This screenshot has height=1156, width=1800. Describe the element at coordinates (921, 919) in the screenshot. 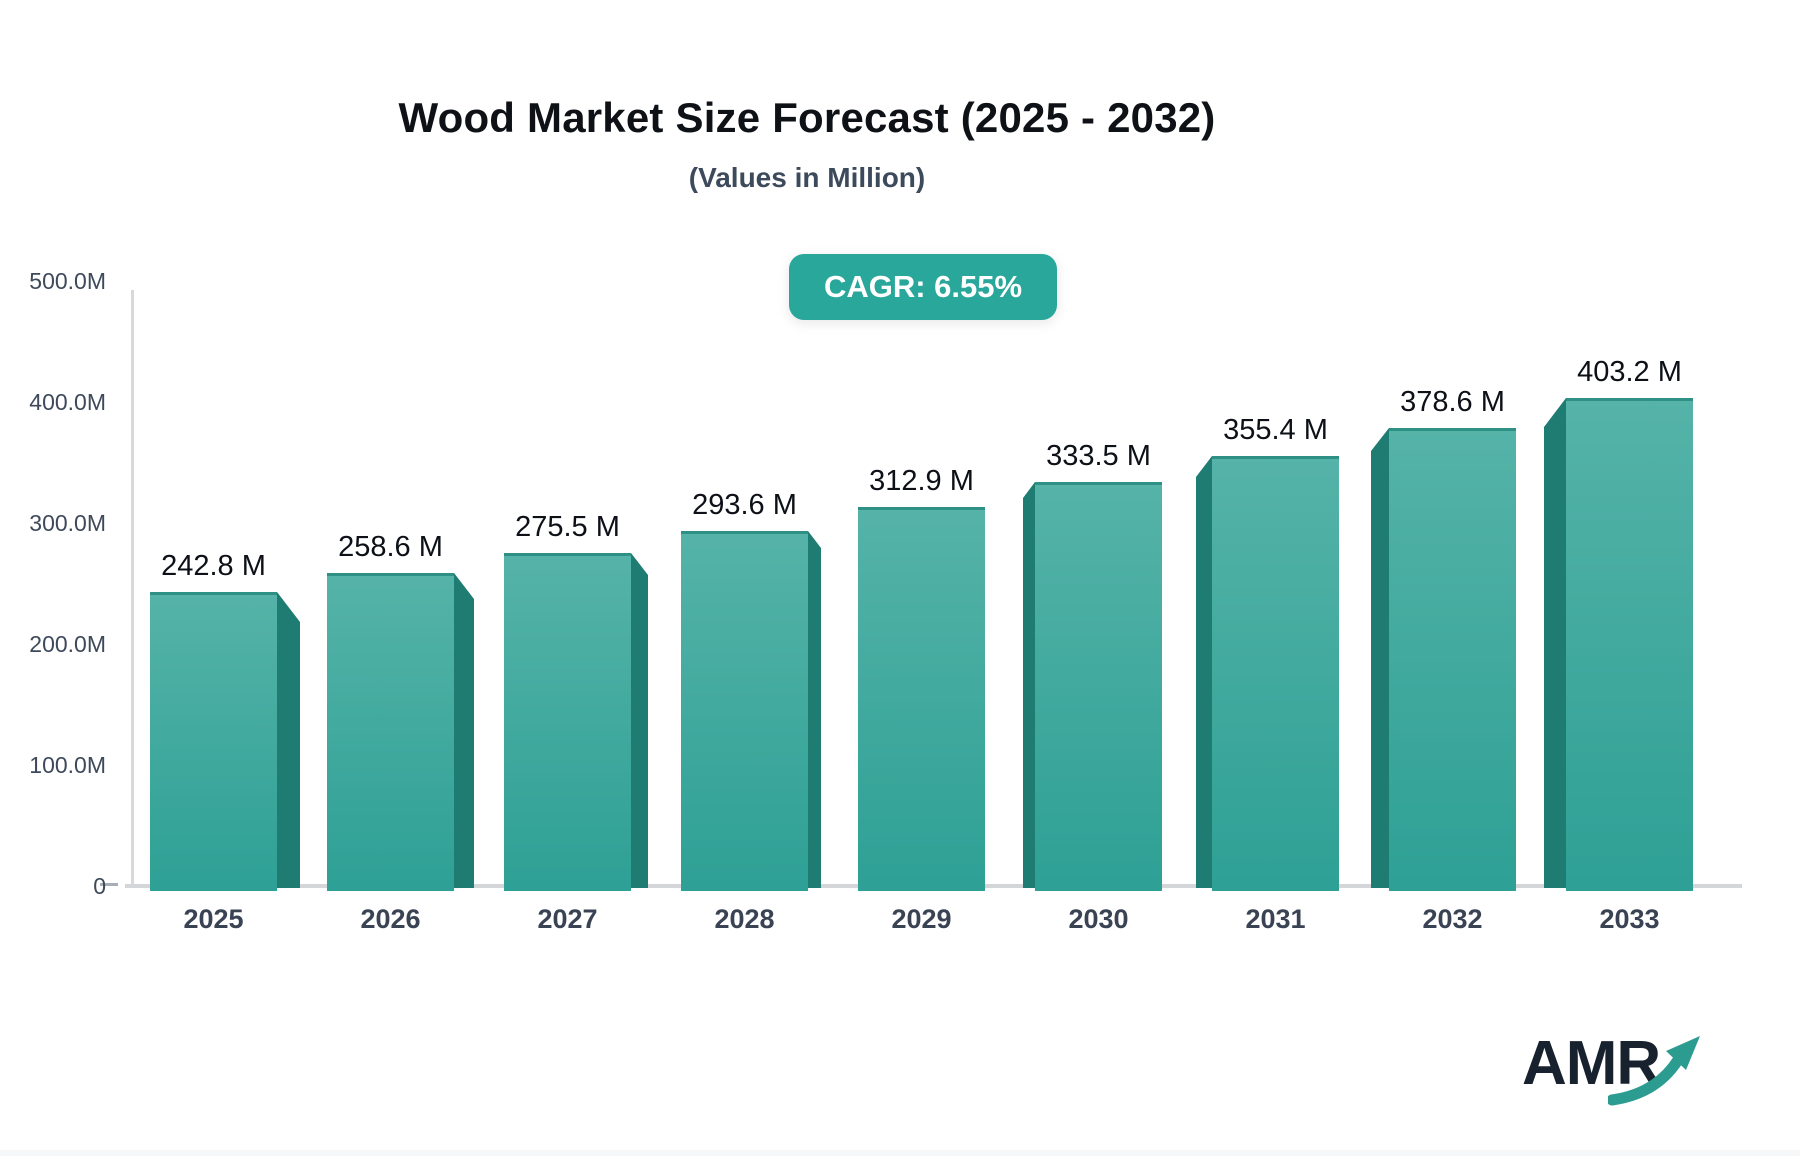

I see `x-axis-label: 2029` at that location.